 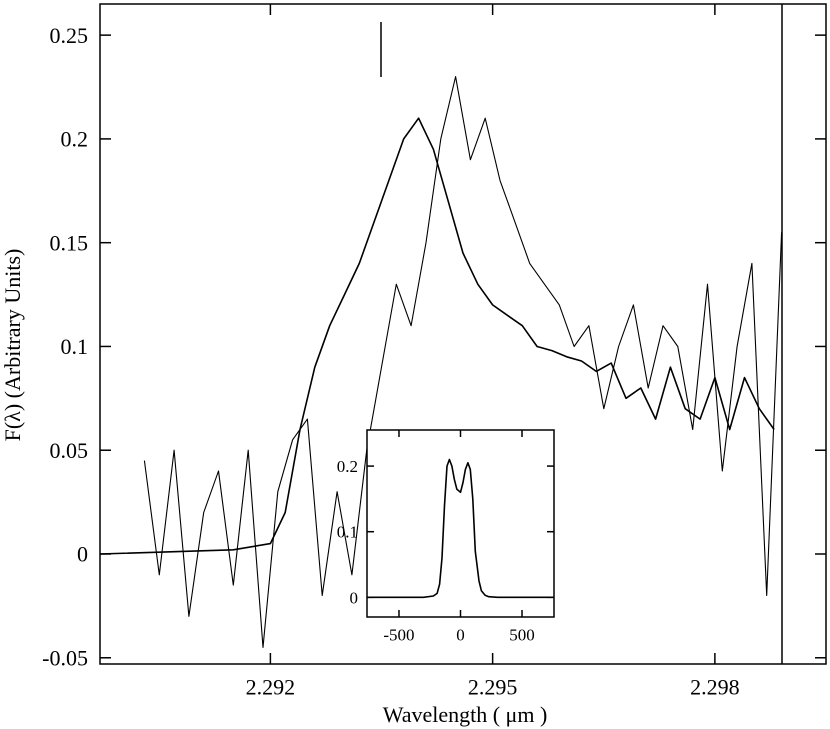 What do you see at coordinates (69, 450) in the screenshot?
I see `main-y-tick-label: 0.05` at bounding box center [69, 450].